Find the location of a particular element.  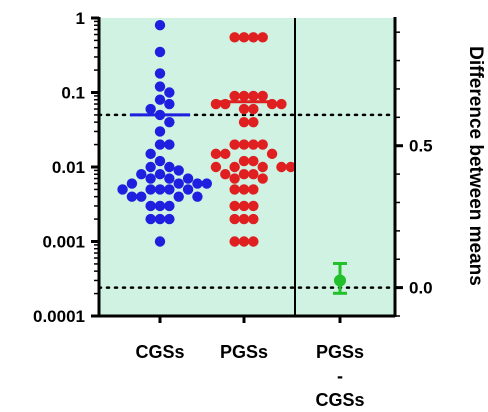

left-tick-label: 0.1 is located at coordinates (73, 93).